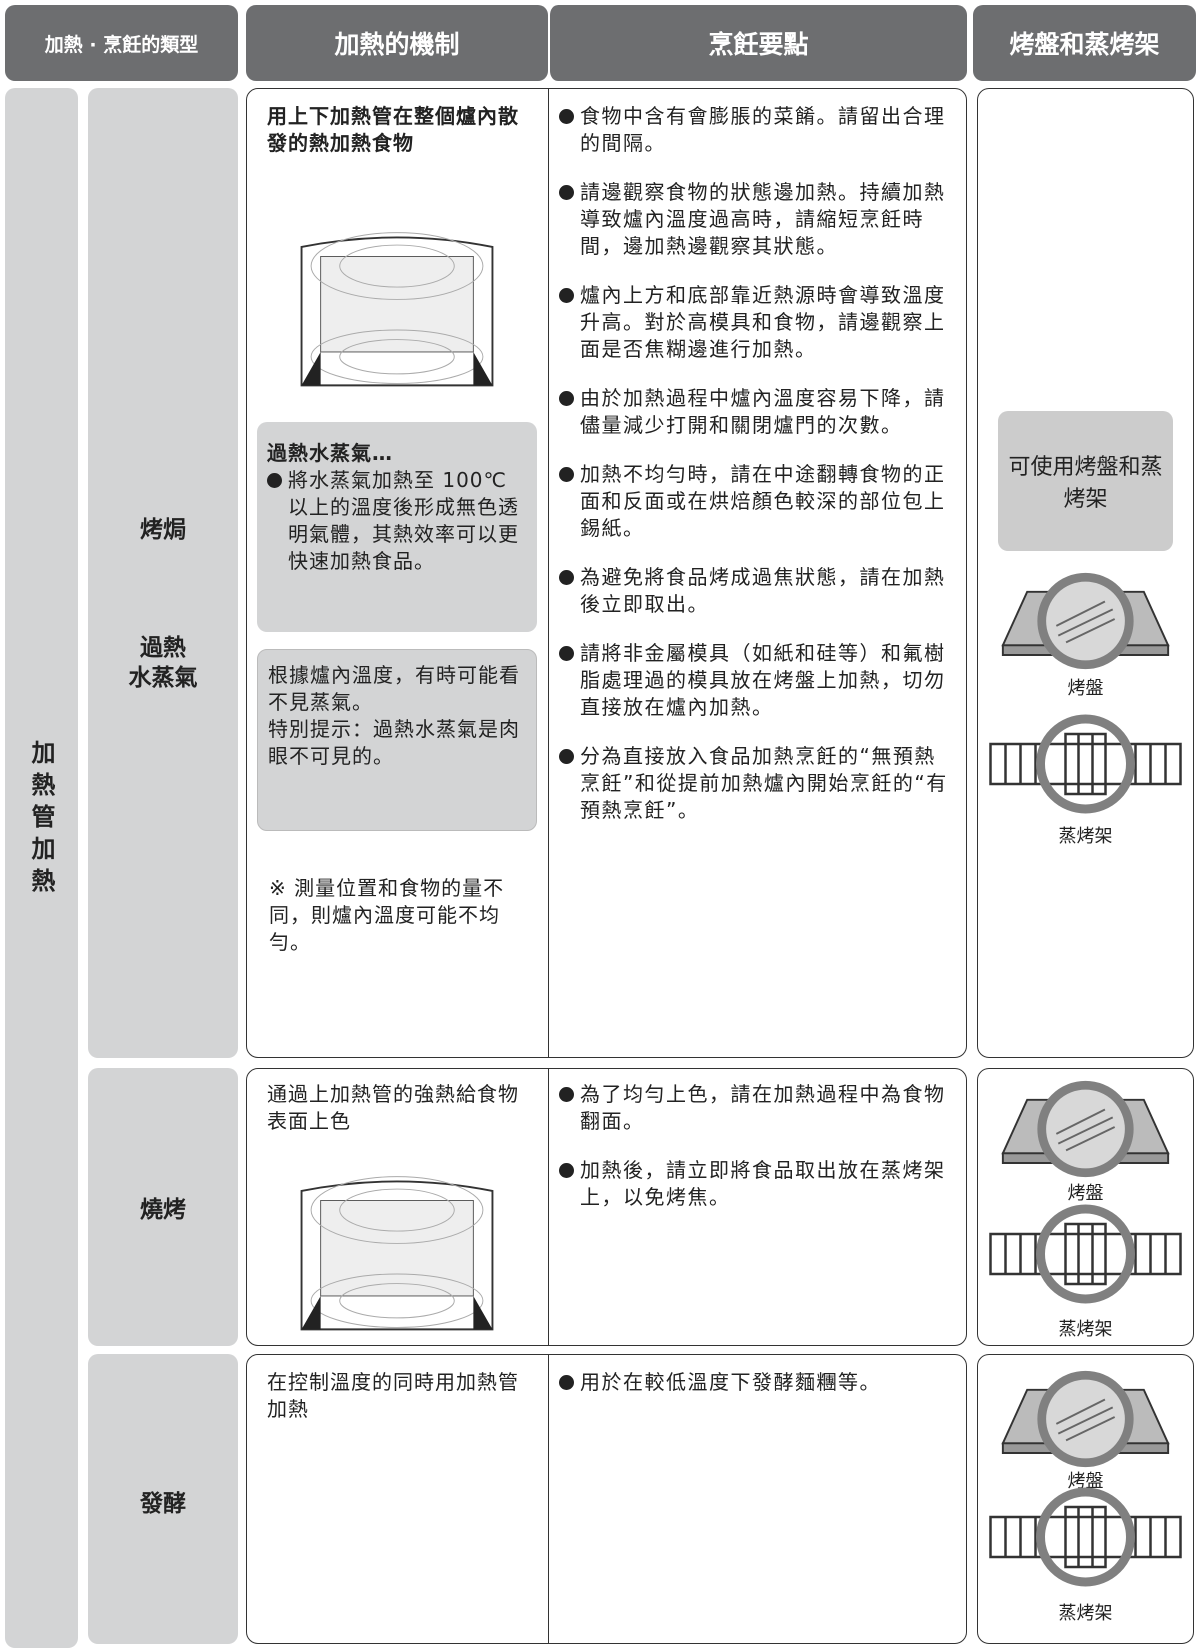 The width and height of the screenshot is (1200, 1648). I want to click on mode-cell: 烤焗 過熱 水蒸氣, so click(163, 573).